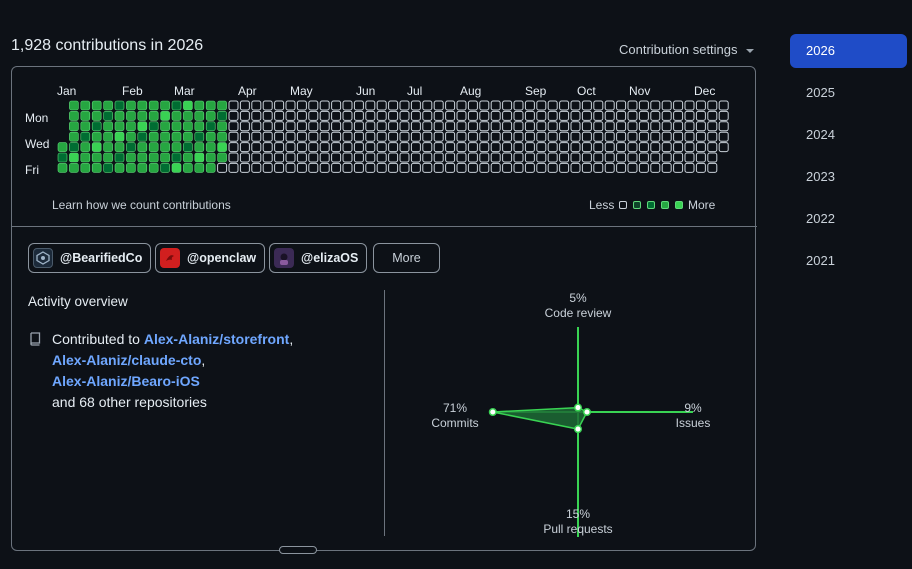  Describe the element at coordinates (820, 176) in the screenshot. I see `year-2023-button: 2023` at that location.